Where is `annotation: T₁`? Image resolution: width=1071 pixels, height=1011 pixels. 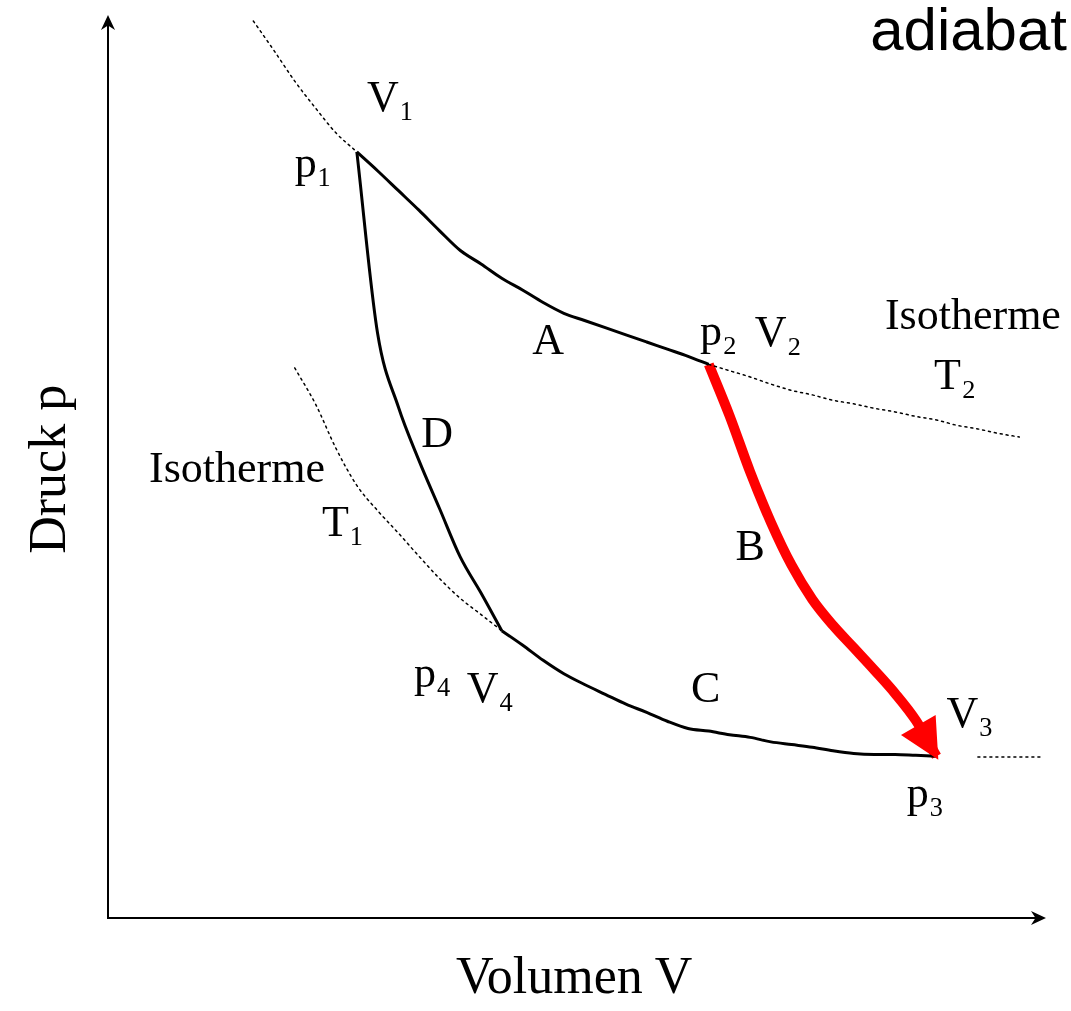
annotation: T₁ is located at coordinates (343, 522).